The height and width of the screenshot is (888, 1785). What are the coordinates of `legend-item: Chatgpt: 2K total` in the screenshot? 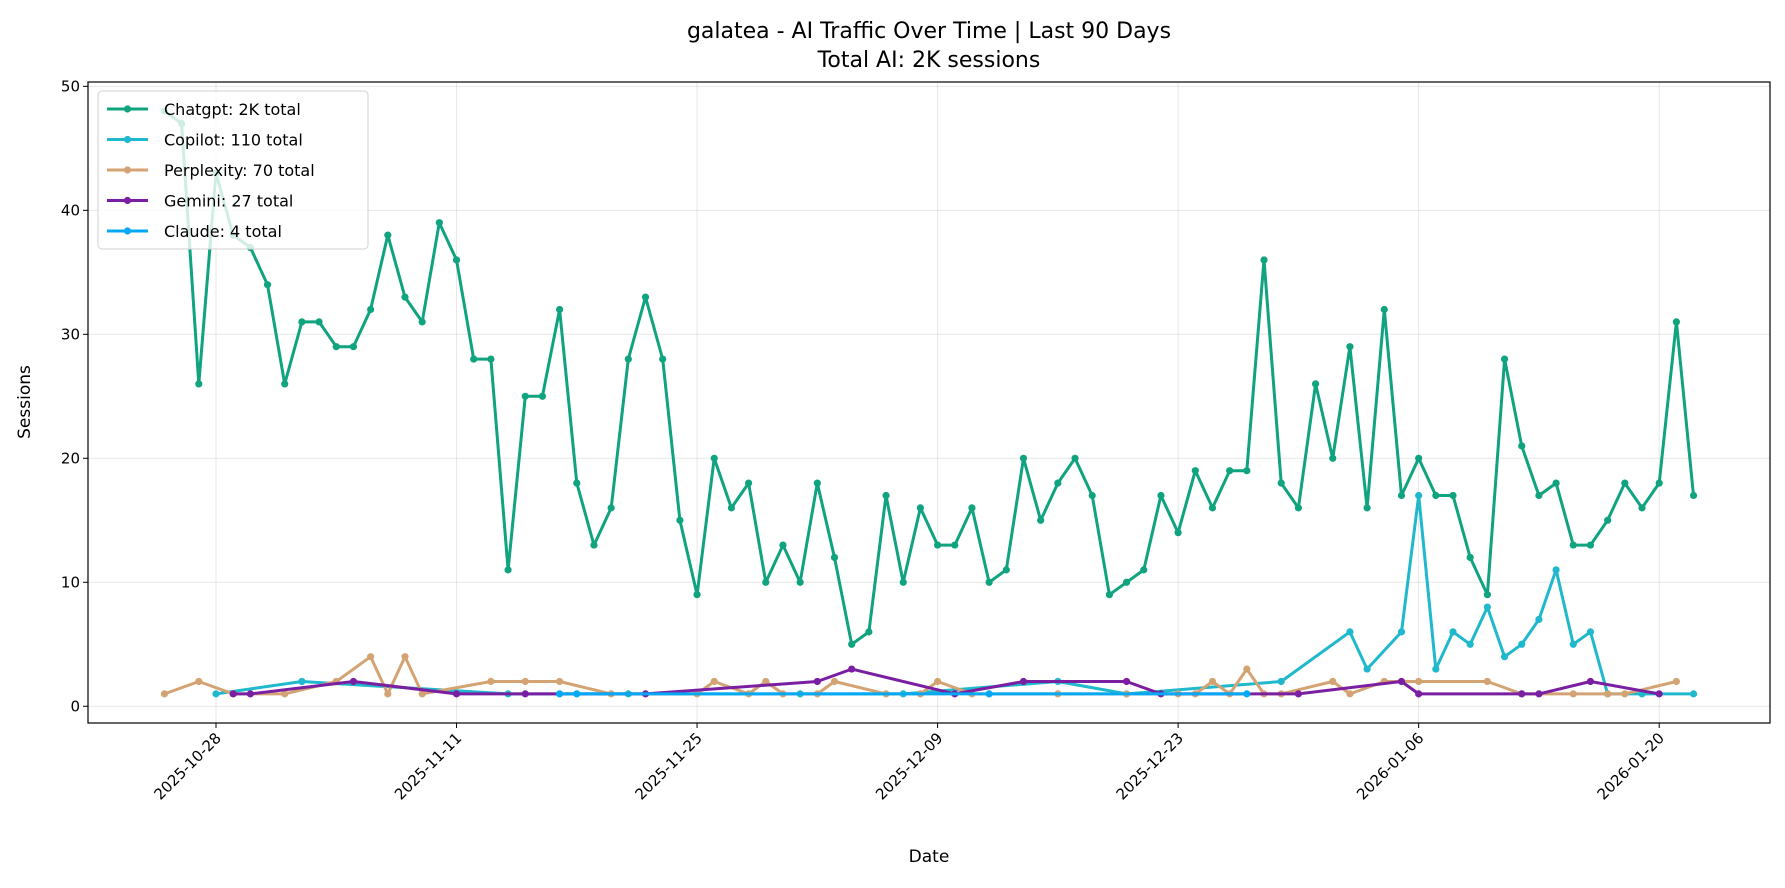 It's located at (204, 109).